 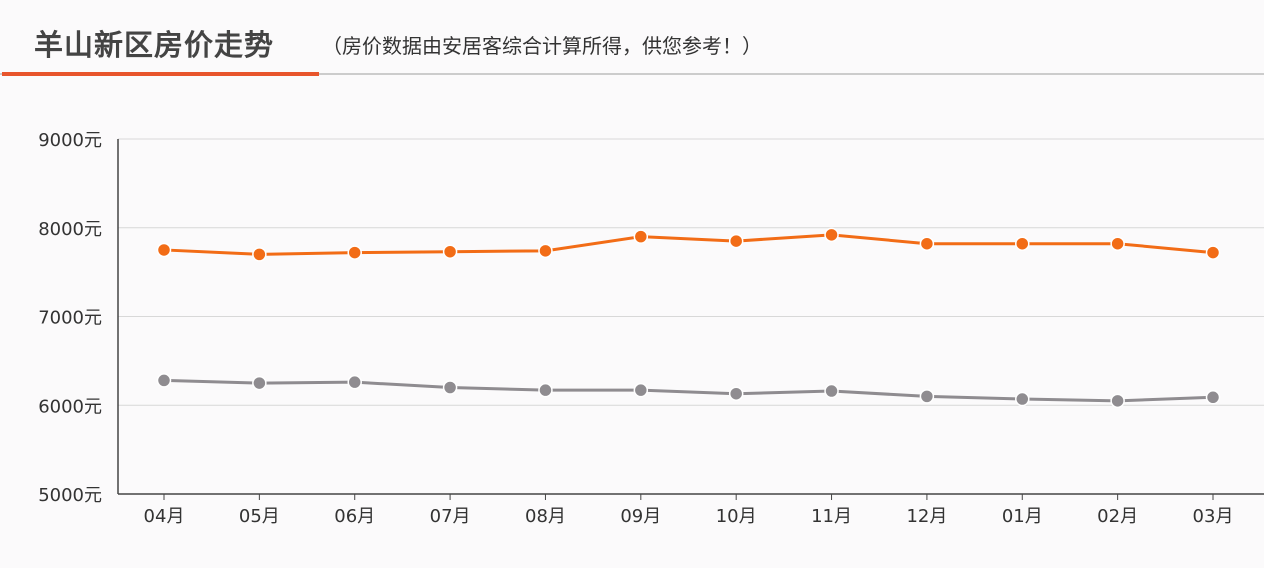 I want to click on x-tick-label: 07月, so click(x=450, y=516).